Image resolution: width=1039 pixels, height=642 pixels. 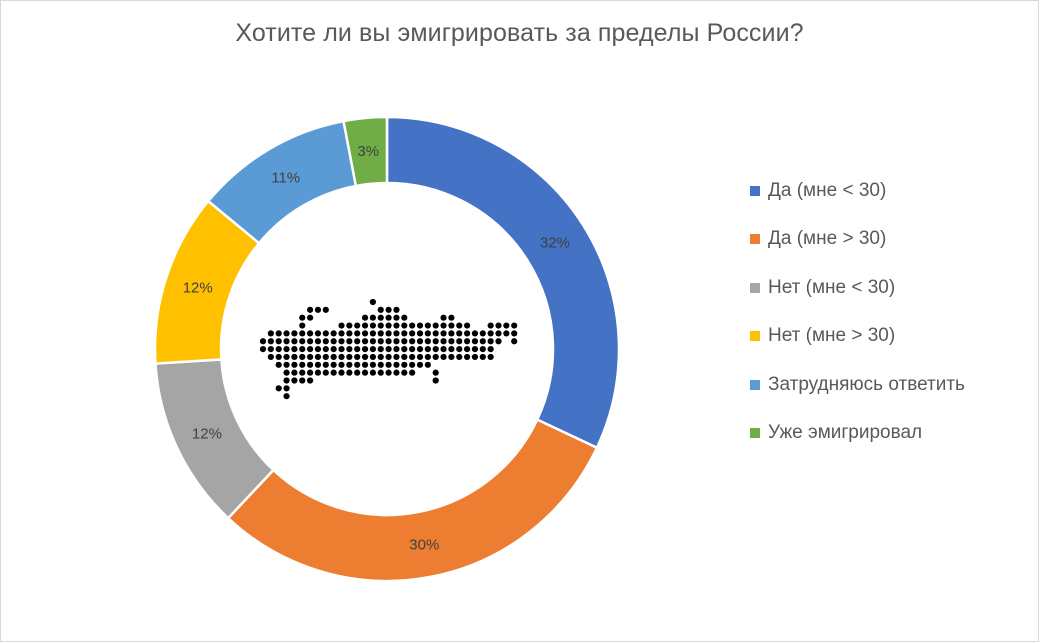 What do you see at coordinates (857, 445) in the screenshot?
I see `legend-item: Уже эмигрировал` at bounding box center [857, 445].